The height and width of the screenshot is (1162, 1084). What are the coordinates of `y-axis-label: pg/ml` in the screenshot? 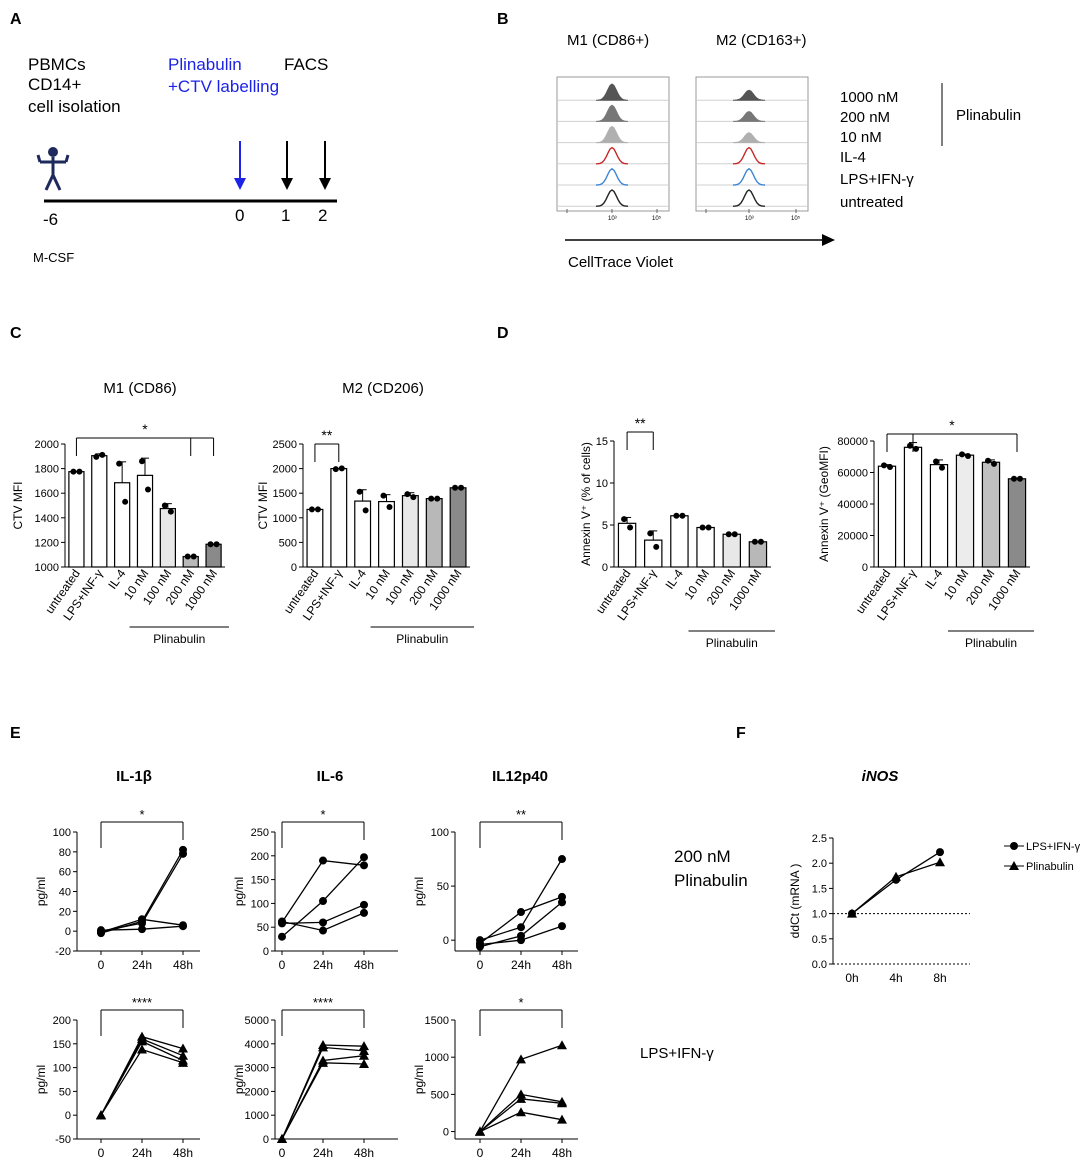 It's located at (41, 891).